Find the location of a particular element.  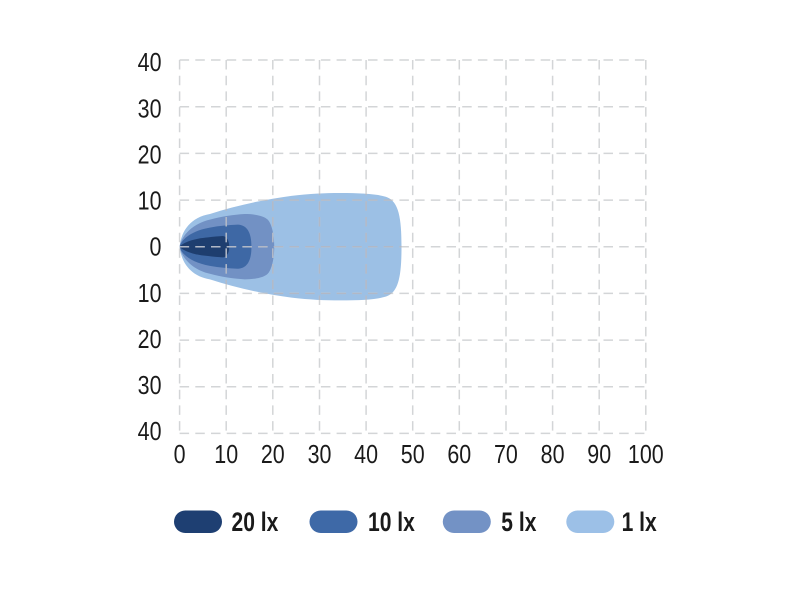

svg-text: 50 is located at coordinates (413, 454).